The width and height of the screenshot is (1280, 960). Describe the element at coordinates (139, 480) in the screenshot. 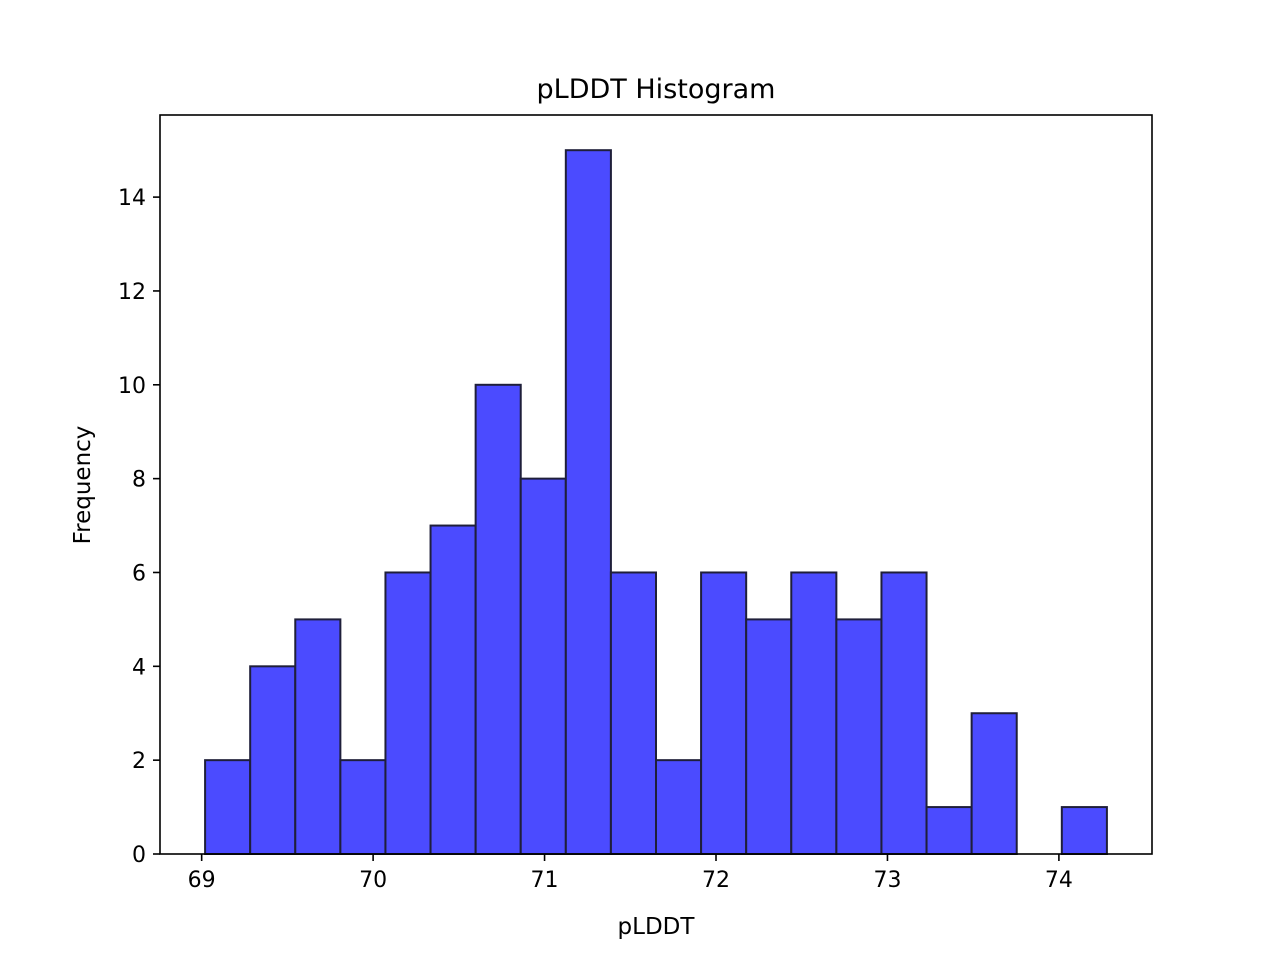

I see `y-tick-label: 8` at that location.